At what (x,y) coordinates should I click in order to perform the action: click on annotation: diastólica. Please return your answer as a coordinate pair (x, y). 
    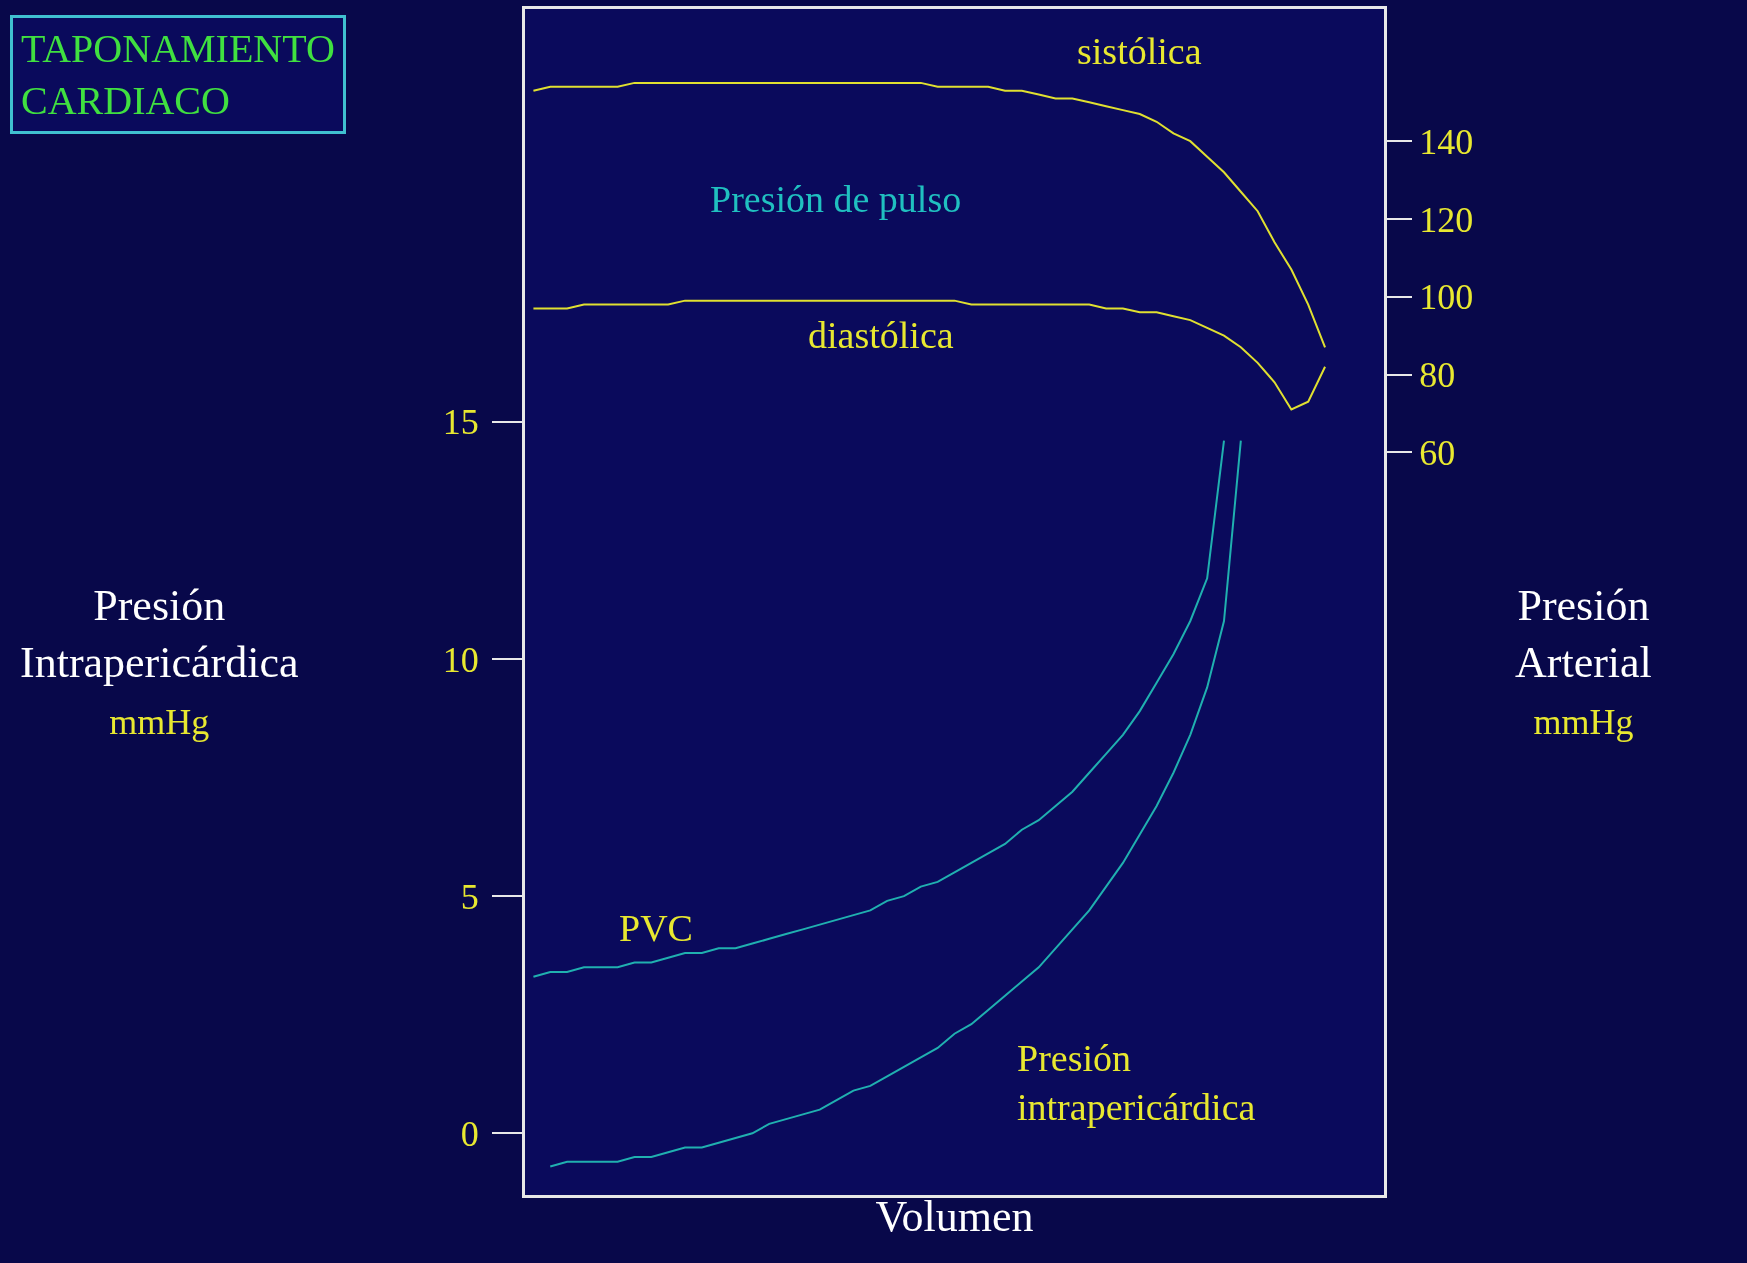
    Looking at the image, I should click on (881, 335).